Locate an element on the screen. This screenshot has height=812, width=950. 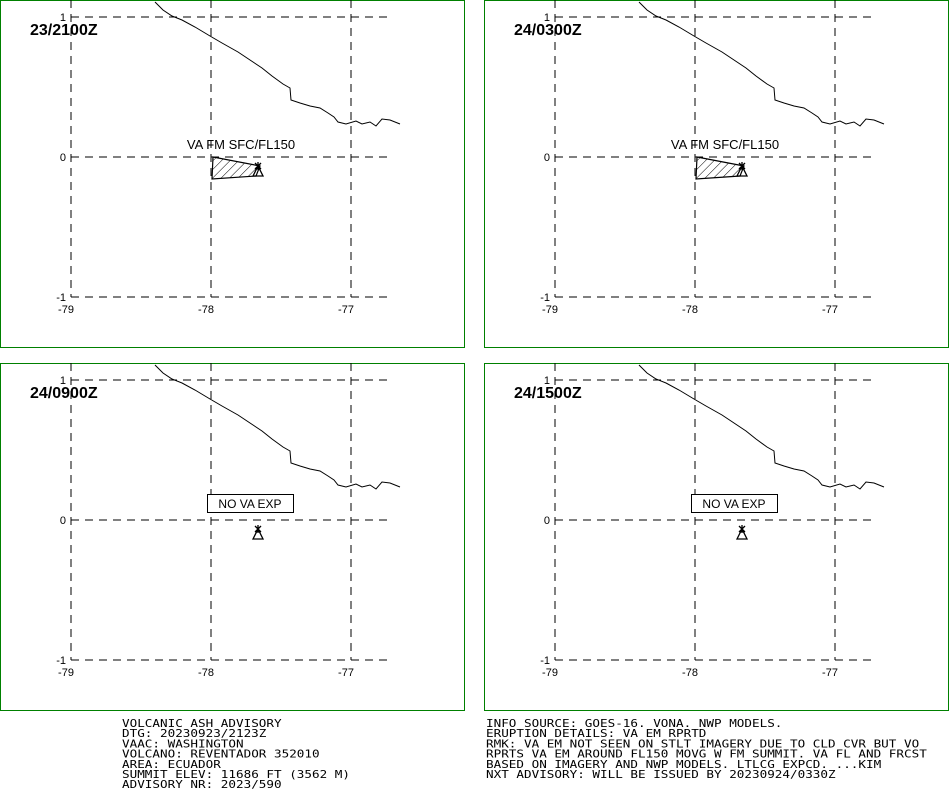
advisory-line: INFO SOURCE: GOES-16. VONA. NWP MODELS. is located at coordinates (634, 723).